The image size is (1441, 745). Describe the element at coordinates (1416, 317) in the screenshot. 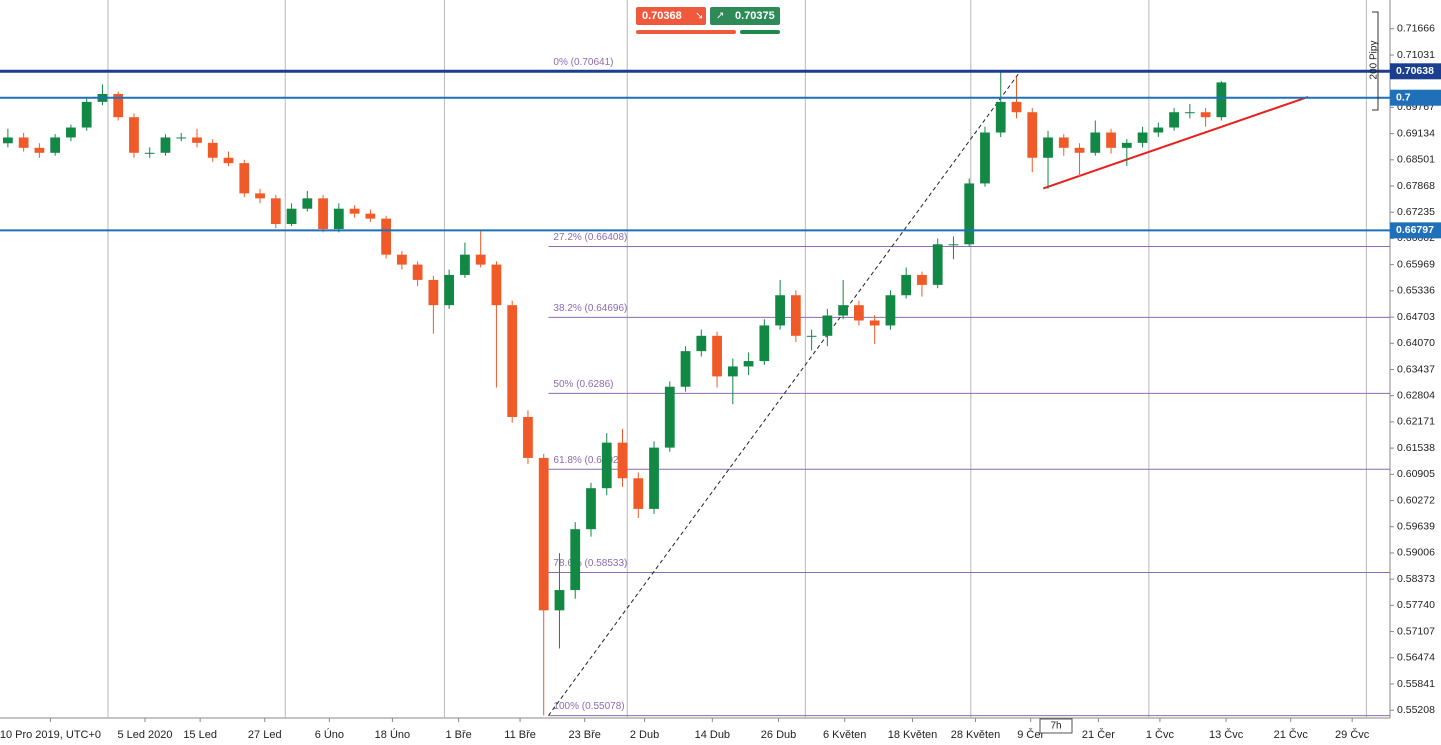

I see `y-tick-label: 0.64703` at that location.